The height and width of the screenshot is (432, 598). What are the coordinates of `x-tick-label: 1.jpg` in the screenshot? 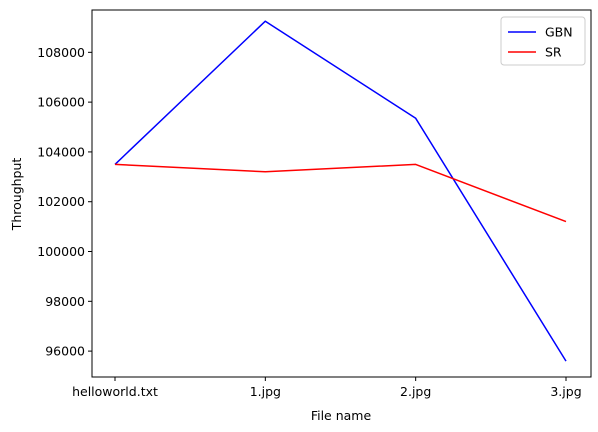 It's located at (265, 391).